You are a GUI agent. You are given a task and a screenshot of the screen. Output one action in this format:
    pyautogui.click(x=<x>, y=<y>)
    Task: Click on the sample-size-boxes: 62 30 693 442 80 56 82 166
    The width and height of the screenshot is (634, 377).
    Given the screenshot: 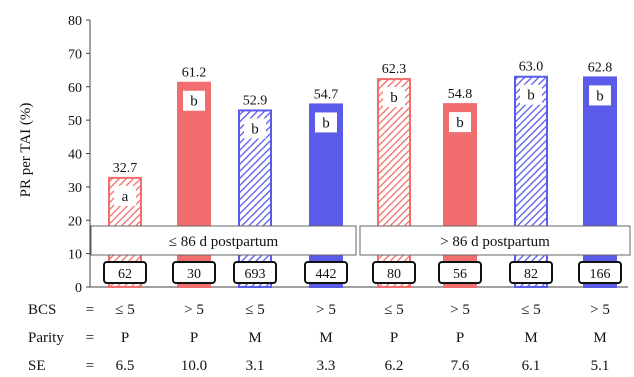 What is the action you would take?
    pyautogui.click(x=362, y=272)
    